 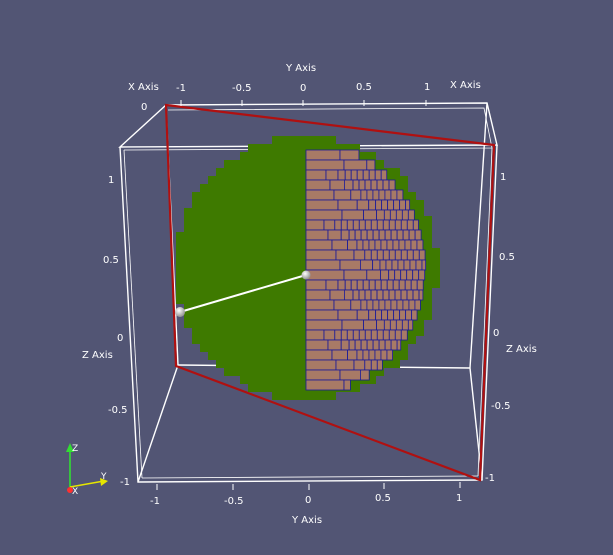 What do you see at coordinates (103, 477) in the screenshot?
I see `orientation-y-label: Y` at bounding box center [103, 477].